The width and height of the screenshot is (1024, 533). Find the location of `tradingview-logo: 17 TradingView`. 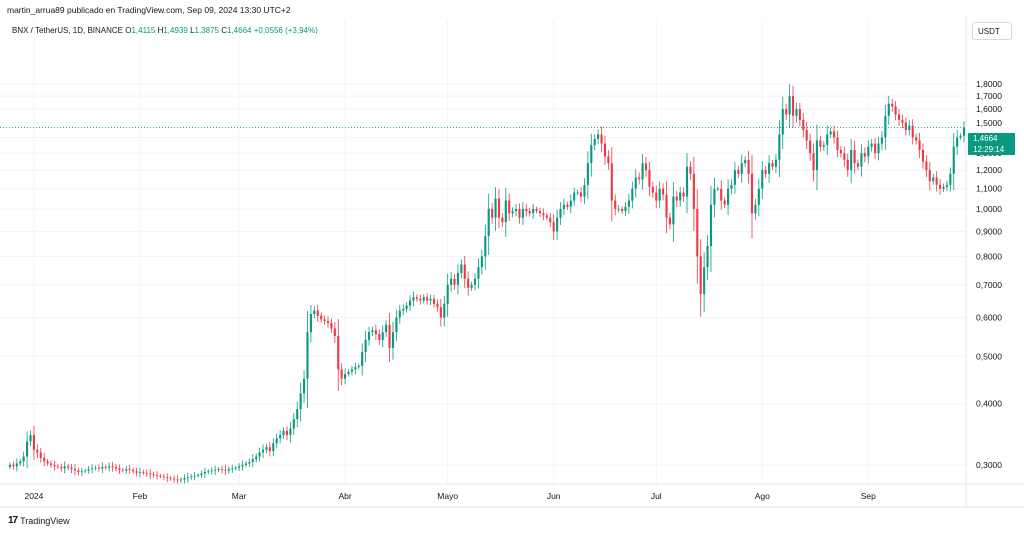

tradingview-logo: 17 TradingView is located at coordinates (39, 520).